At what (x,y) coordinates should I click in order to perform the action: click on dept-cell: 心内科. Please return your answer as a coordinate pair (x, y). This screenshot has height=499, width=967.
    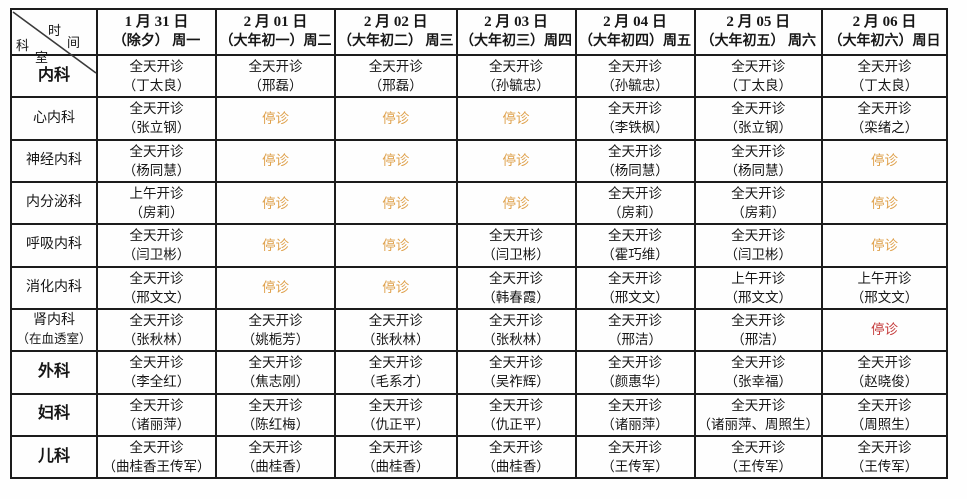
    Looking at the image, I should click on (54, 118).